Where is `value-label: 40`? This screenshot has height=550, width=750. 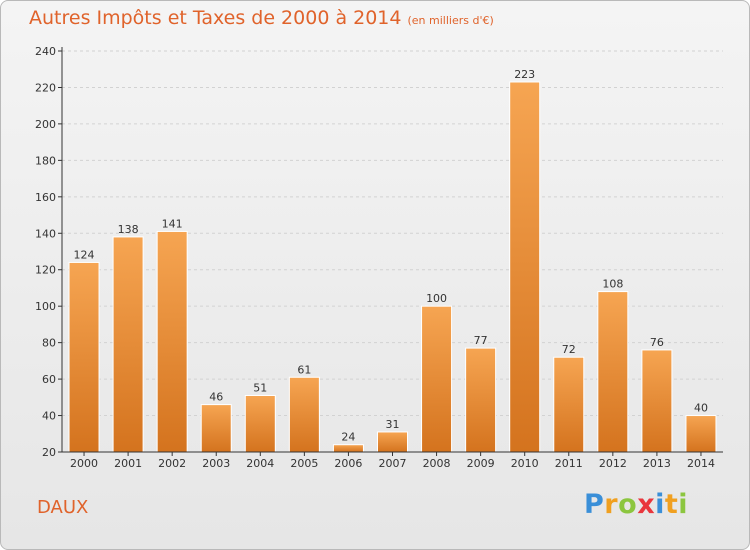
value-label: 40 is located at coordinates (701, 408).